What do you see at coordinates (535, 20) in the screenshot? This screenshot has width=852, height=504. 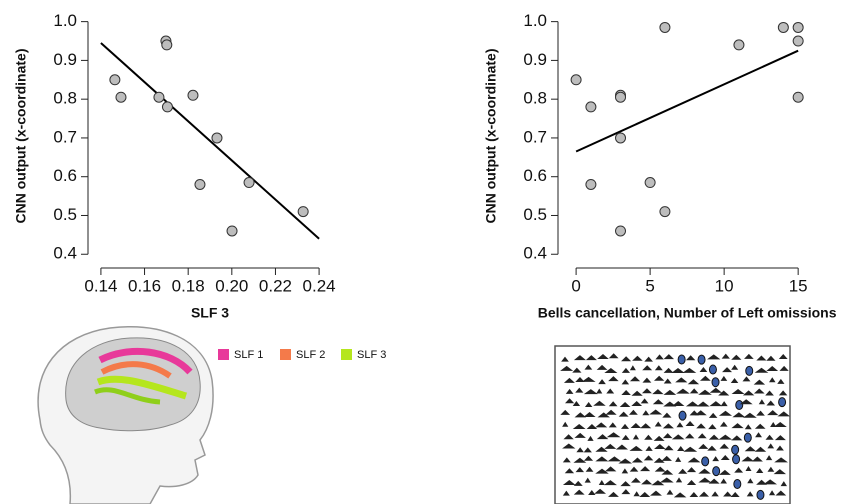 I see `y-tick-label: 1.0` at bounding box center [535, 20].